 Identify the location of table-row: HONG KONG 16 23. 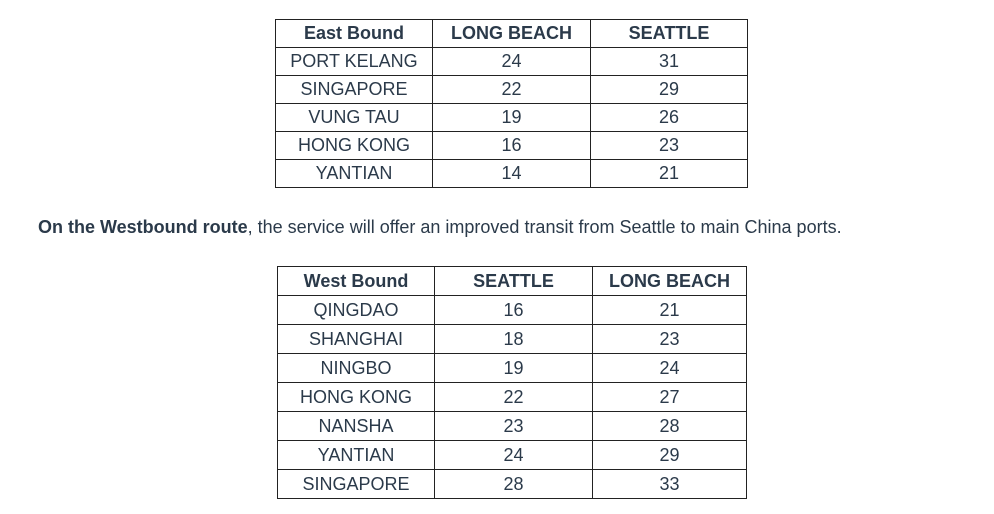
(511, 145).